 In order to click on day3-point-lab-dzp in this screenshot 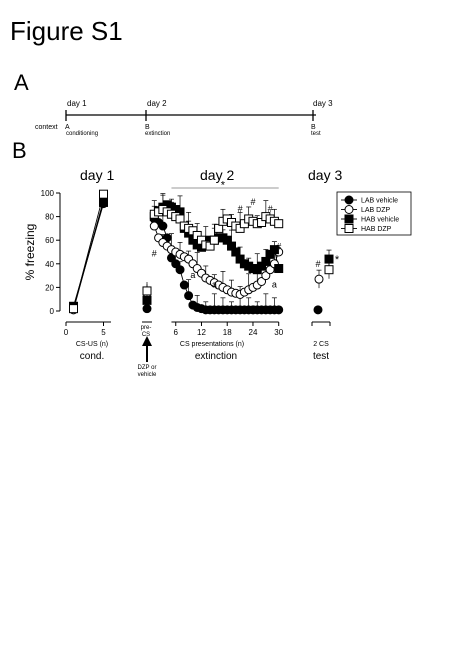, I will do `click(319, 279)`.